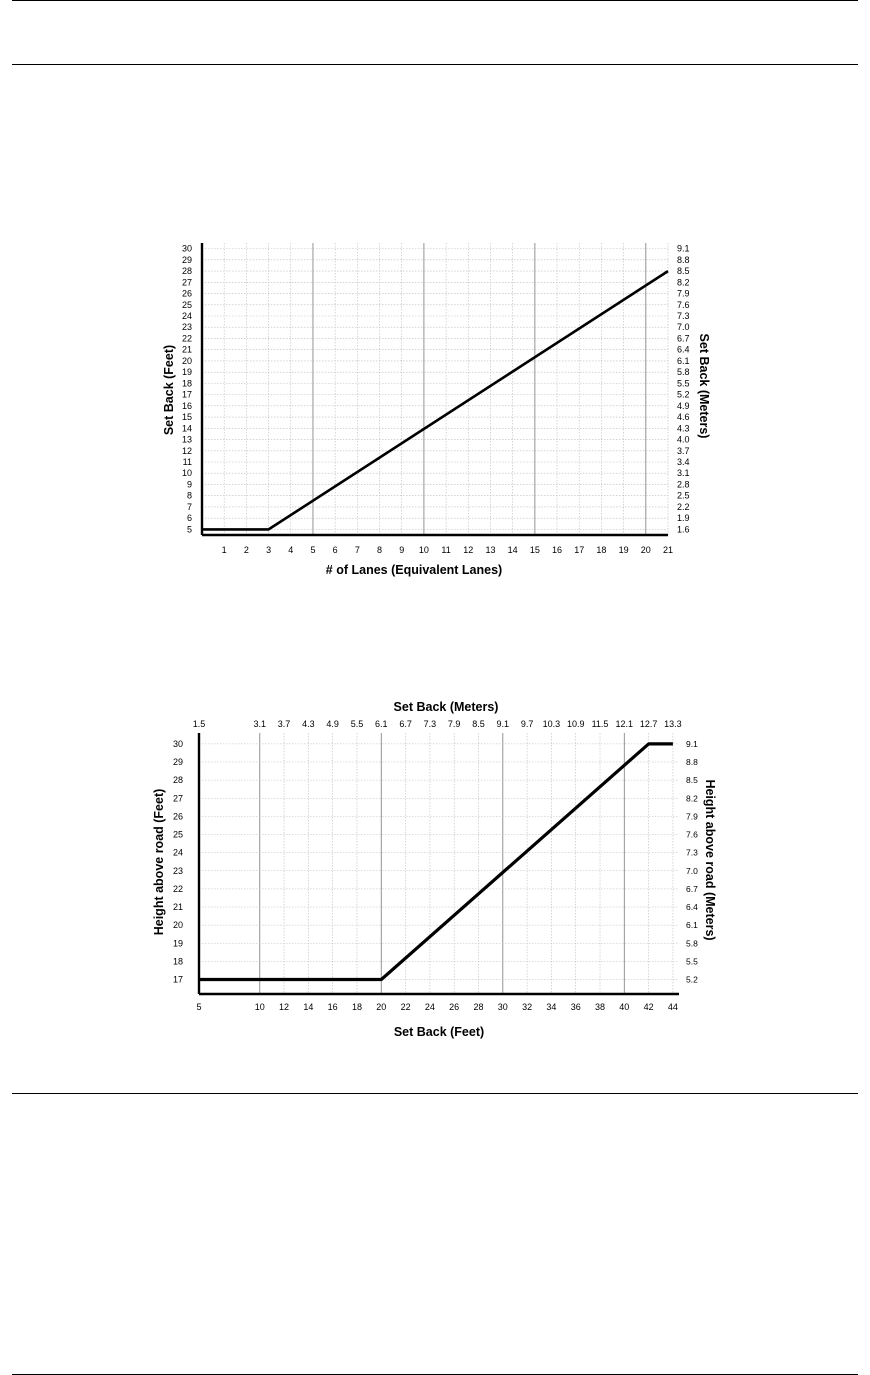 The width and height of the screenshot is (870, 1375). What do you see at coordinates (692, 961) in the screenshot?
I see `chart2-y2-tick-label: 5.5` at bounding box center [692, 961].